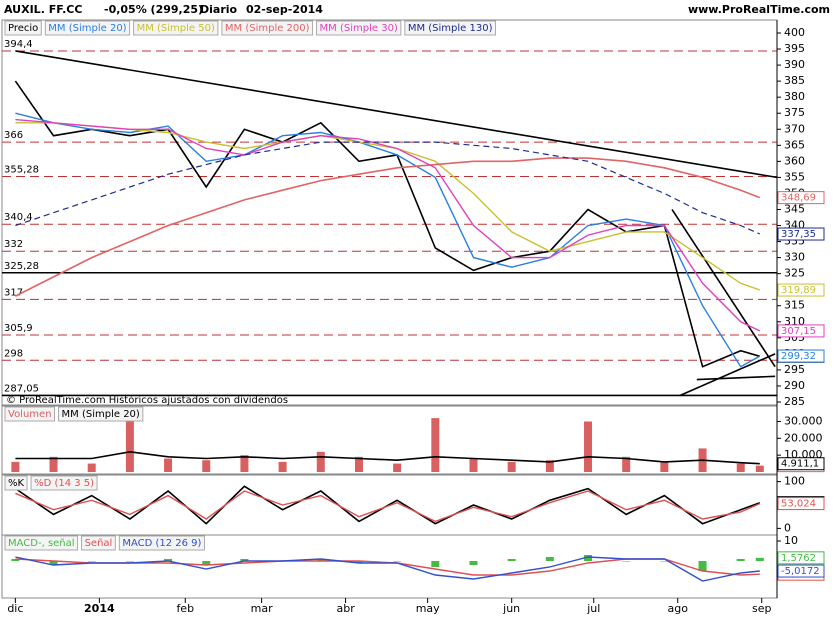 The image size is (835, 620). Describe the element at coordinates (794, 273) in the screenshot. I see `y-tick-label: 325` at that location.